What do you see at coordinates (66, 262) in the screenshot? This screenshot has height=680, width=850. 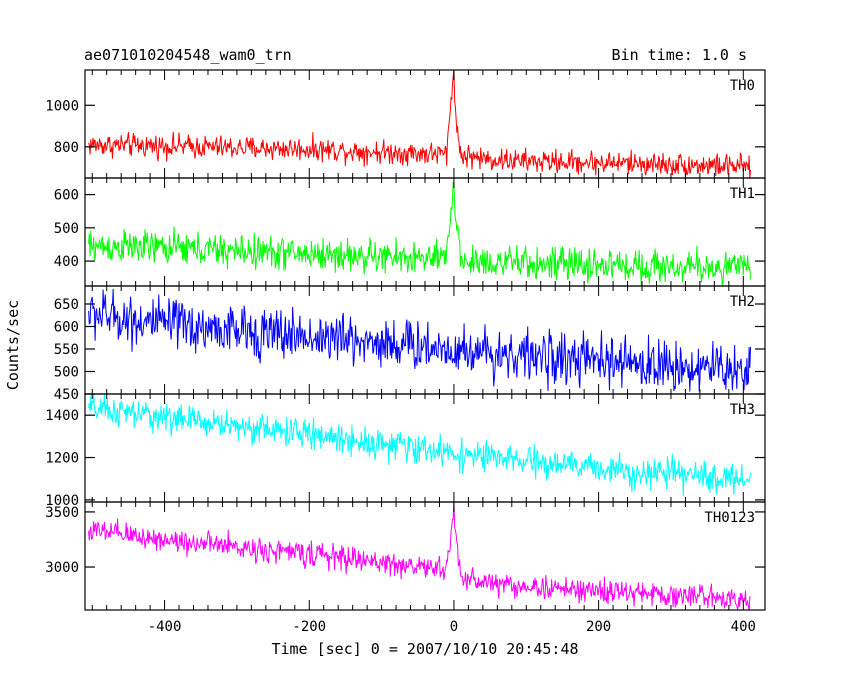 I see `y-tick-label: 400` at bounding box center [66, 262].